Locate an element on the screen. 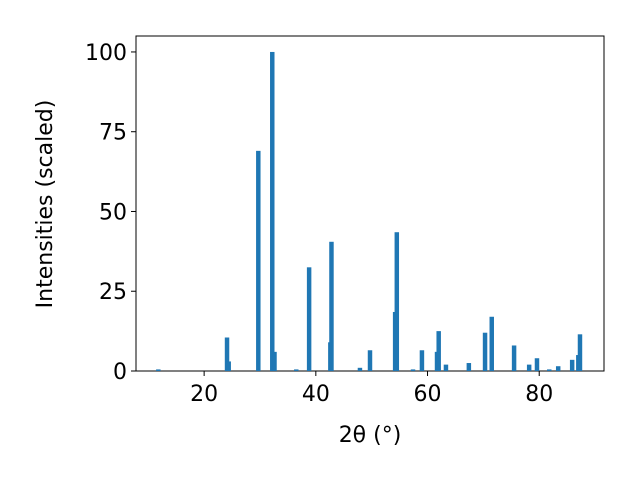  y-tick-label: 50 is located at coordinates (113, 212).